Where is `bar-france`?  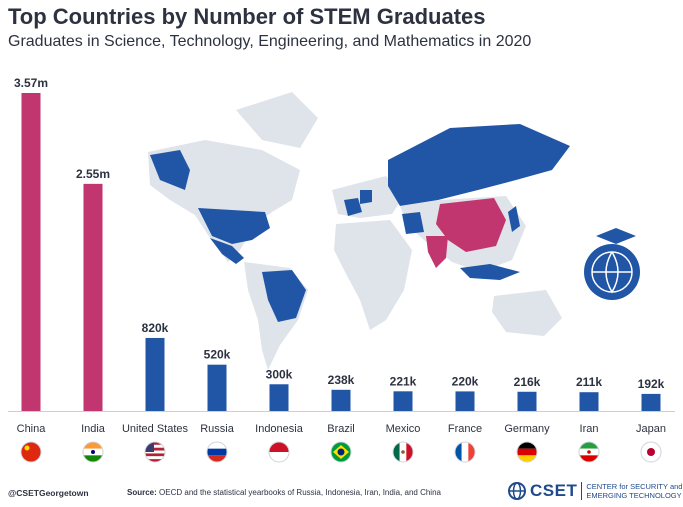
bar-france is located at coordinates (465, 401).